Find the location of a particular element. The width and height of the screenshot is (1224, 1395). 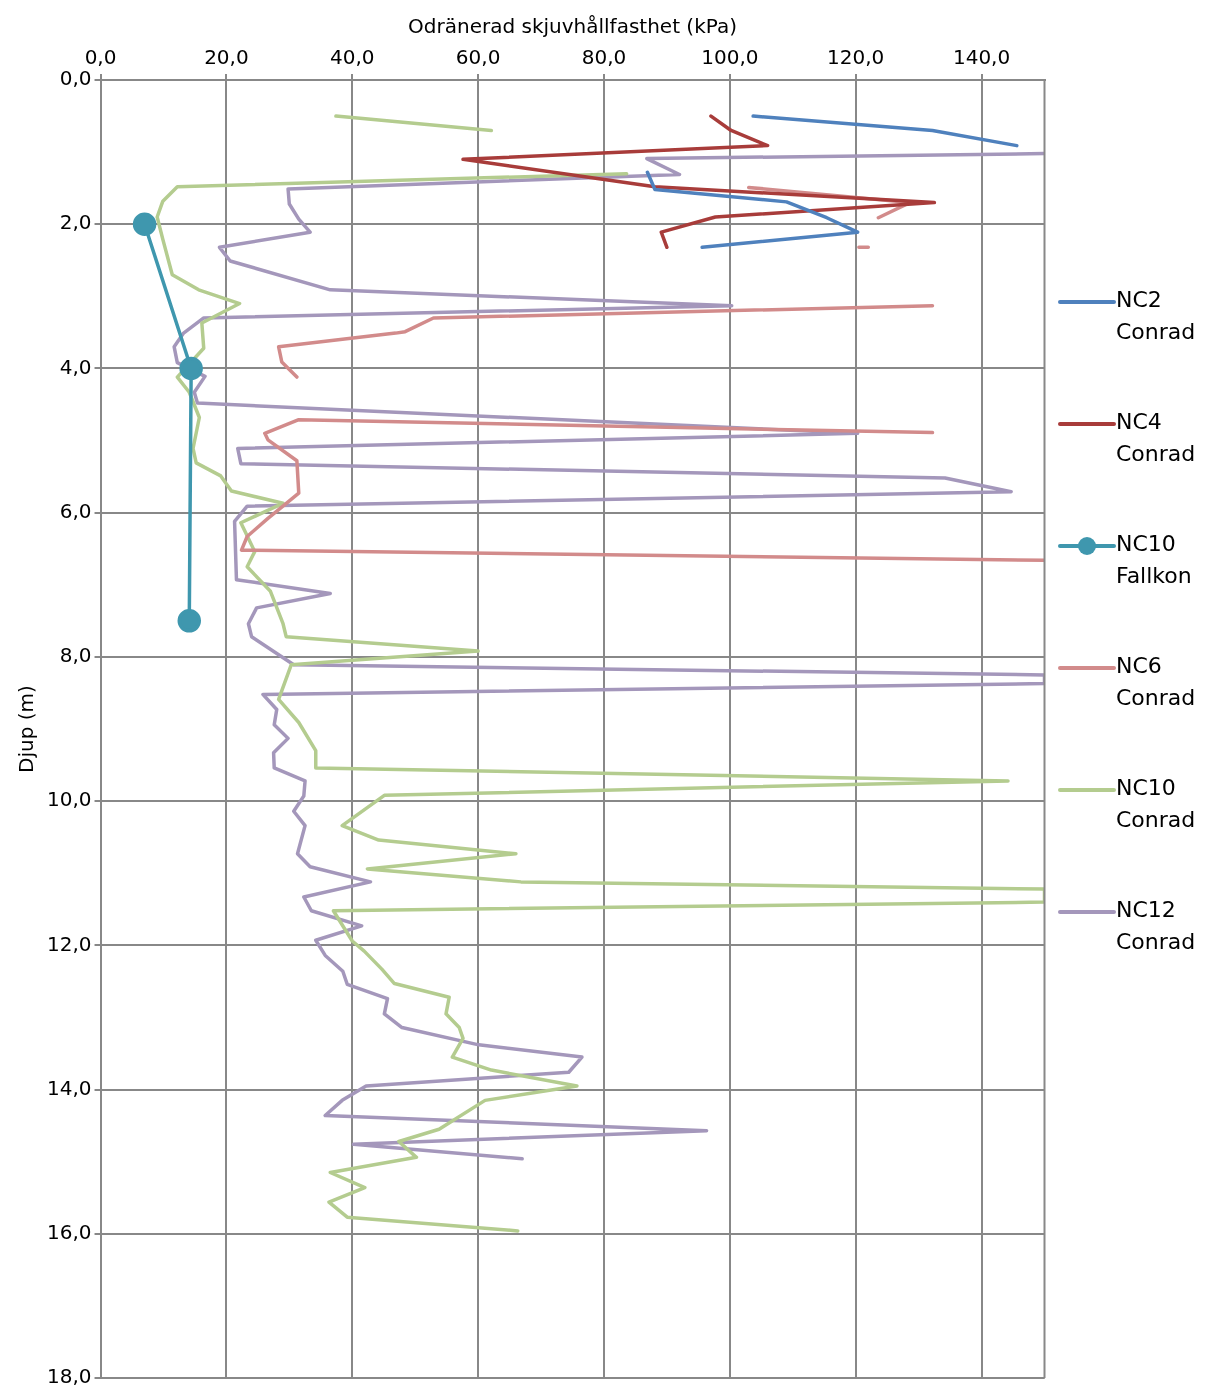

x-tick-label: 100,0 is located at coordinates (730, 57).